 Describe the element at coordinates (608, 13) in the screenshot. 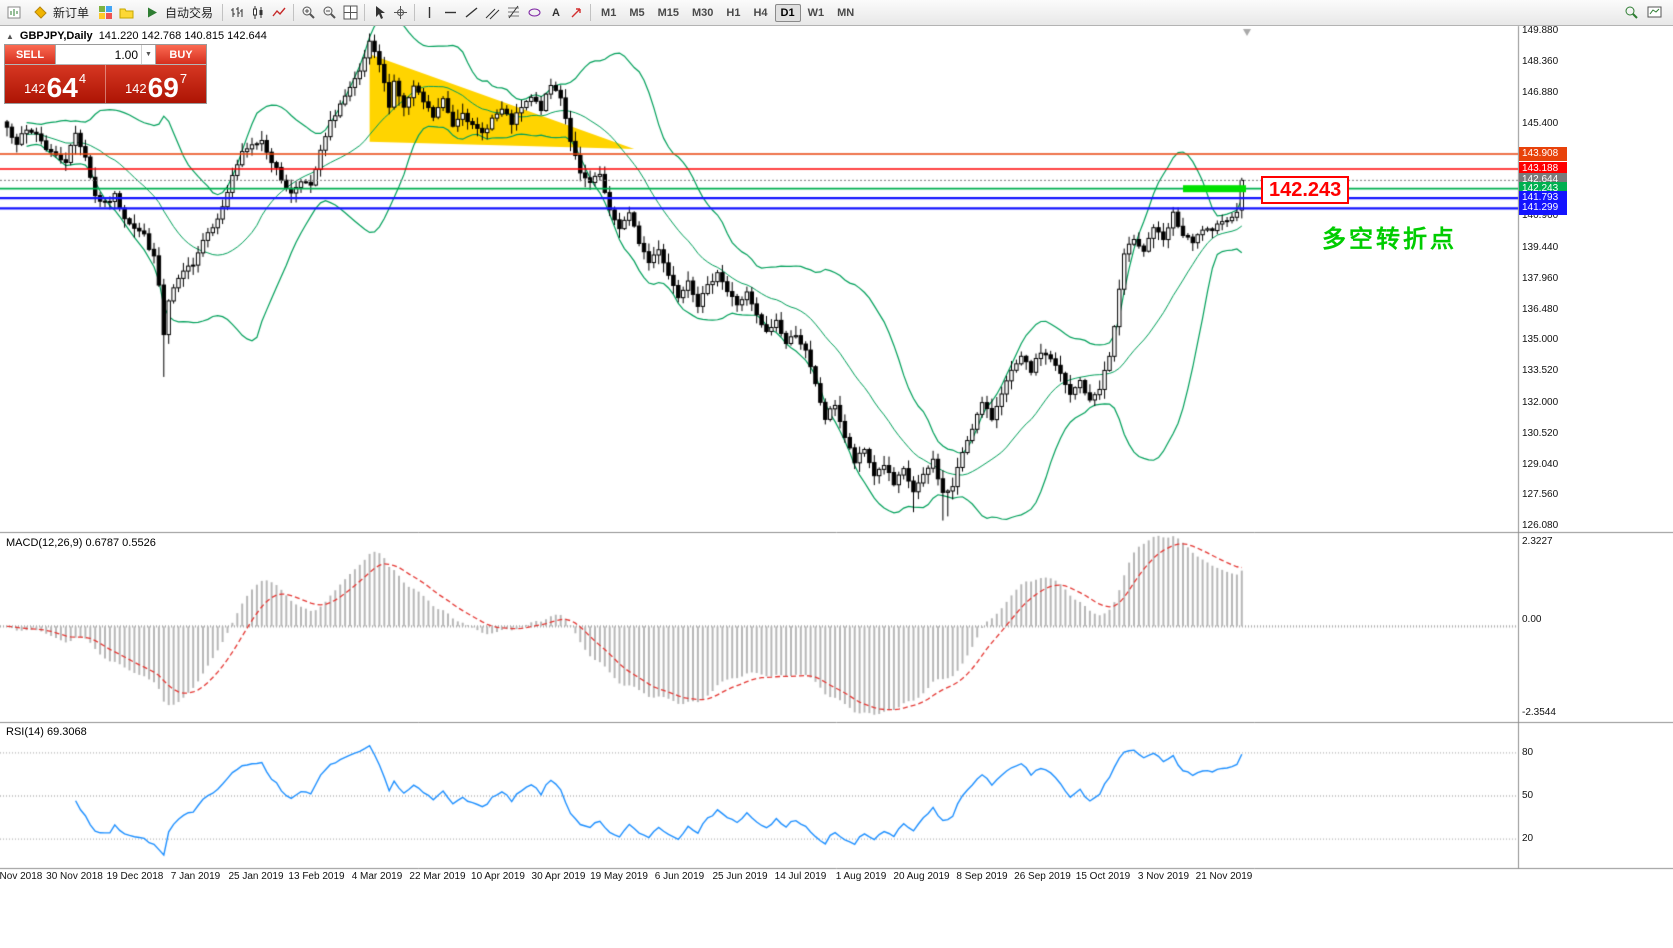

I see `timeframe-m1: M1` at that location.